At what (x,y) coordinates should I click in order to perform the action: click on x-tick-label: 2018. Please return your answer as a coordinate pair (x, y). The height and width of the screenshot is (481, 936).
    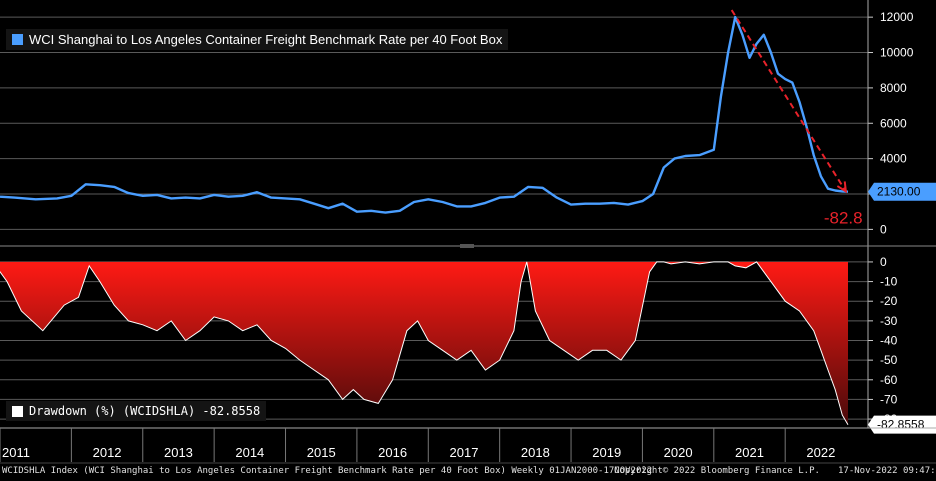
    Looking at the image, I should click on (535, 452).